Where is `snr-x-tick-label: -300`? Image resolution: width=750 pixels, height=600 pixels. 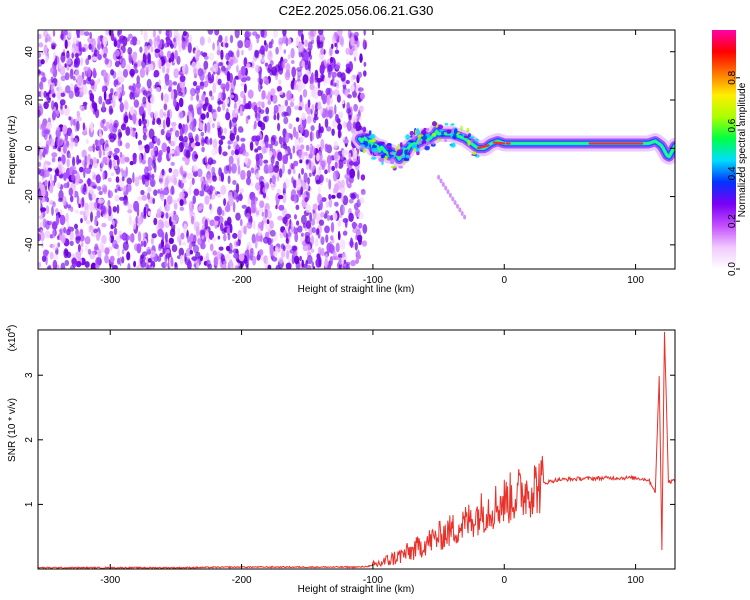 snr-x-tick-label: -300 is located at coordinates (110, 580).